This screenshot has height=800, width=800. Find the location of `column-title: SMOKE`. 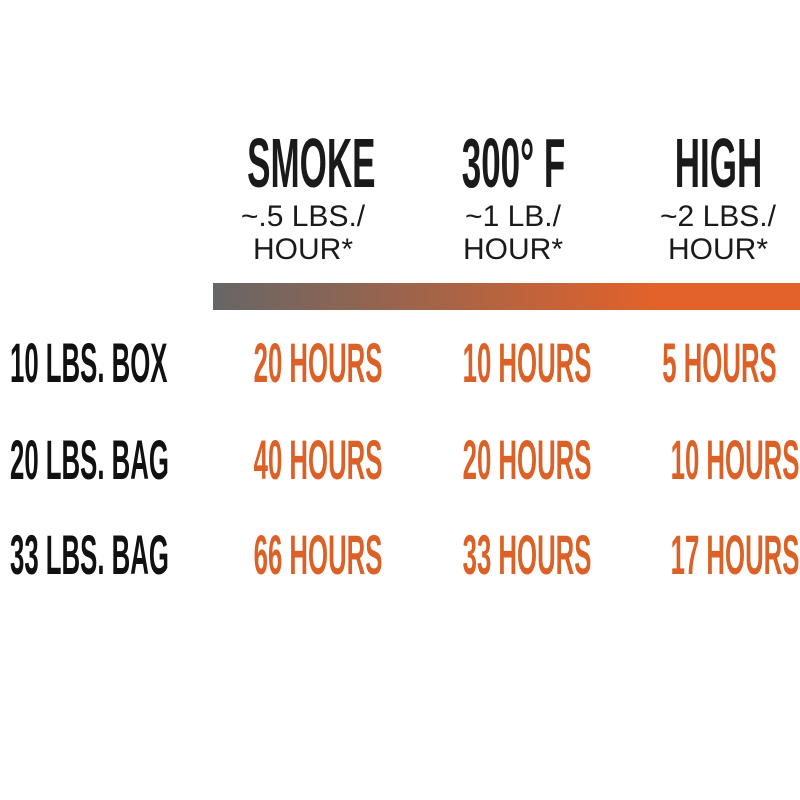

column-title: SMOKE is located at coordinates (311, 163).